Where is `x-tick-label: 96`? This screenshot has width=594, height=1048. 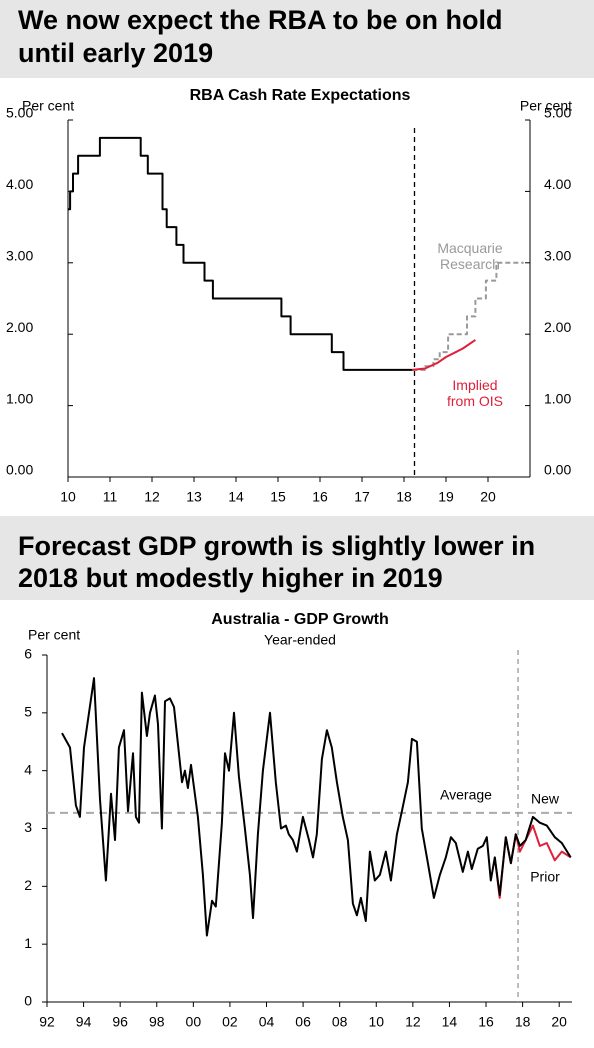 x-tick-label: 96 is located at coordinates (120, 1022).